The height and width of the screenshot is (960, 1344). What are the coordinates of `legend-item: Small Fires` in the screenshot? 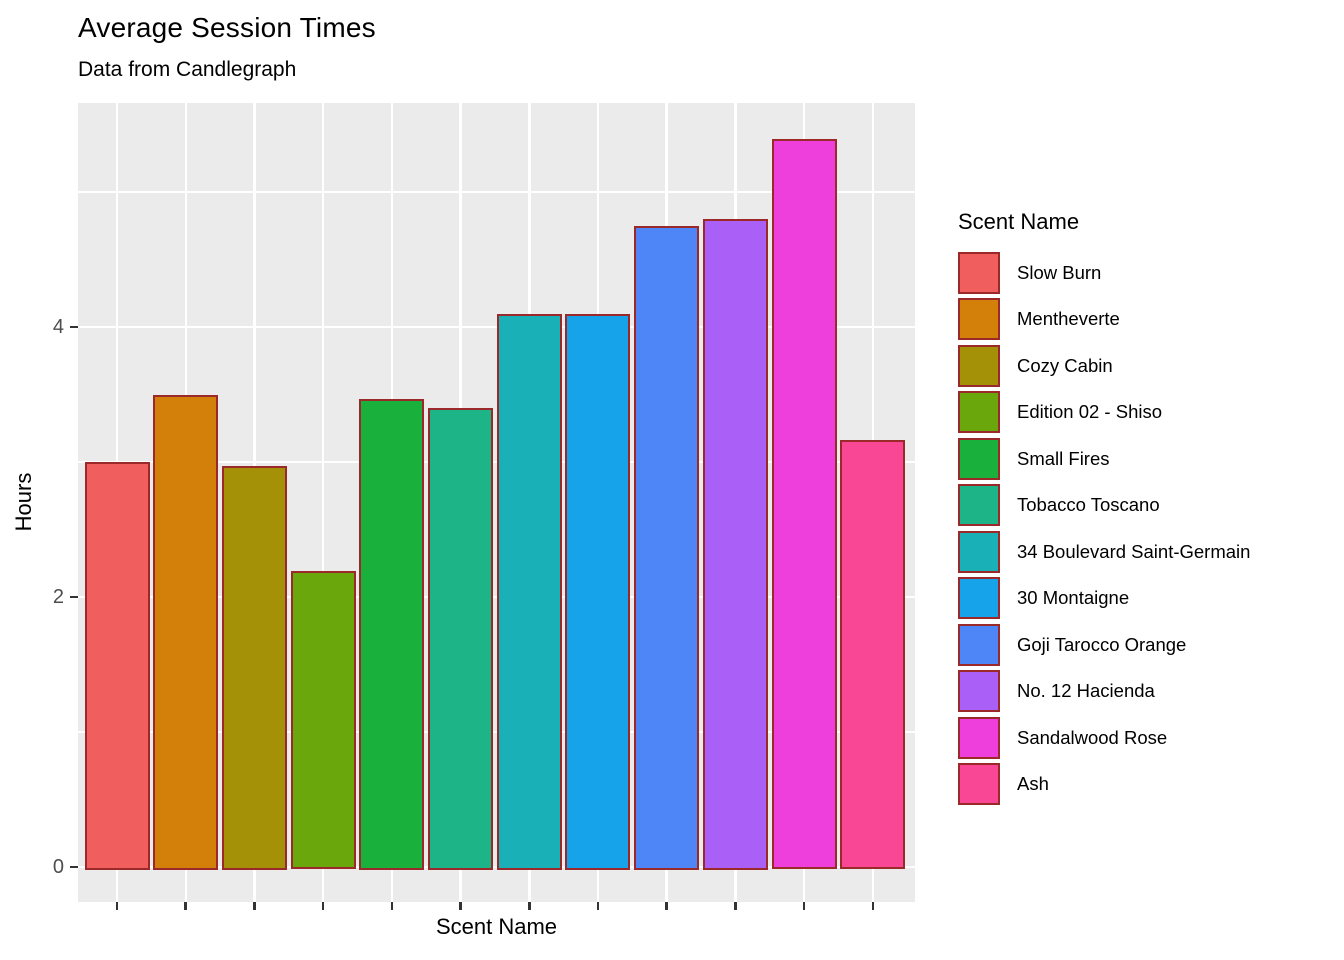 It's located at (1104, 458).